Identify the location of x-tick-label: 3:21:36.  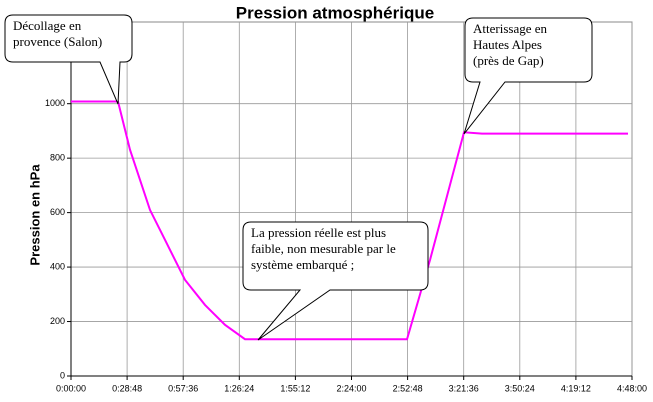
(464, 388).